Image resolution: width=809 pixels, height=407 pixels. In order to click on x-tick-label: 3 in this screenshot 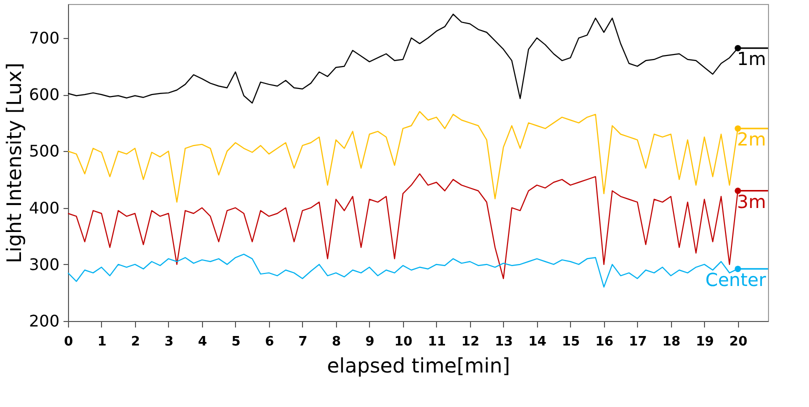, I will do `click(169, 342)`.